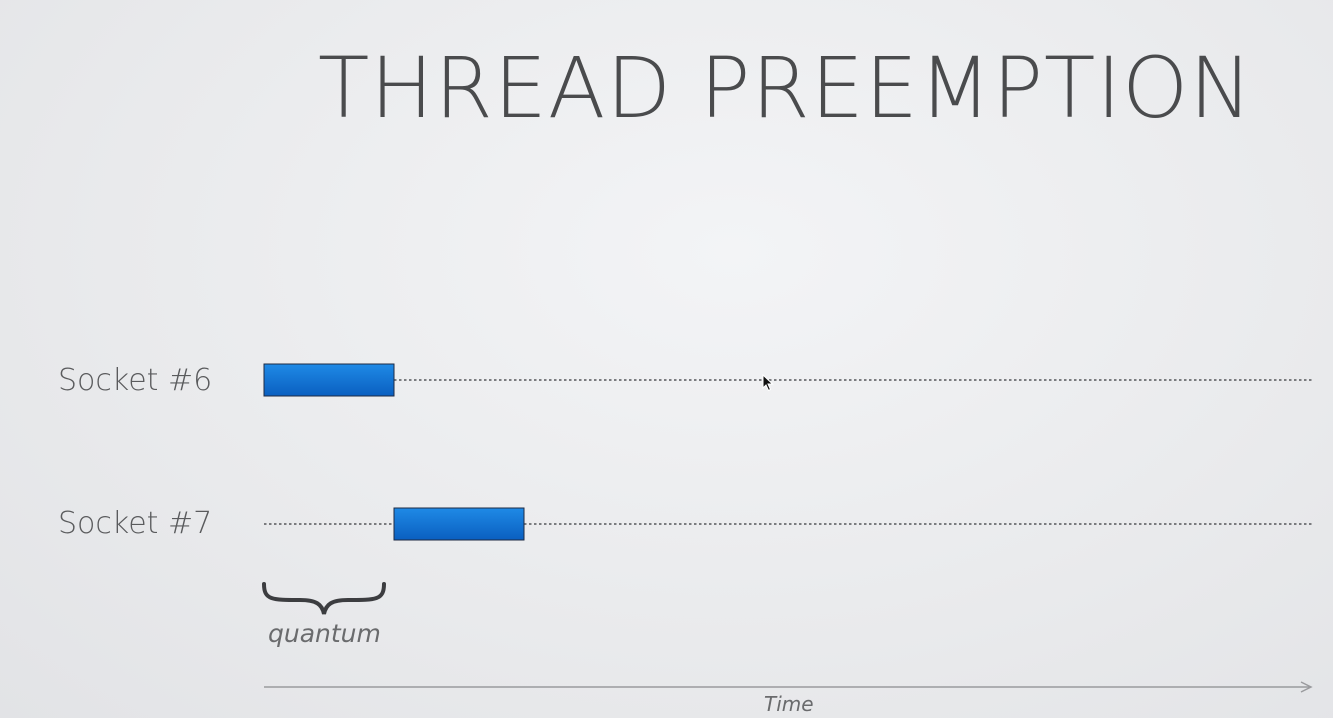  What do you see at coordinates (324, 633) in the screenshot?
I see `quantum-label: quantum` at bounding box center [324, 633].